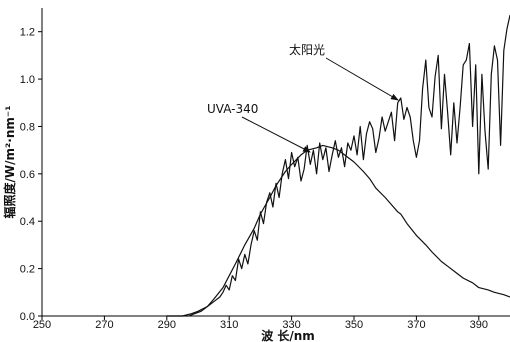  I want to click on y-tick-label: 0.6, so click(27, 175).